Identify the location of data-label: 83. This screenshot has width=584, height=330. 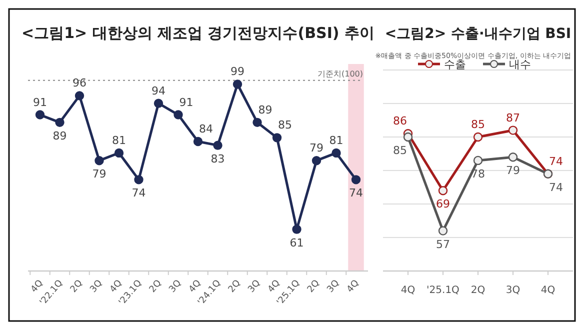
(217, 159).